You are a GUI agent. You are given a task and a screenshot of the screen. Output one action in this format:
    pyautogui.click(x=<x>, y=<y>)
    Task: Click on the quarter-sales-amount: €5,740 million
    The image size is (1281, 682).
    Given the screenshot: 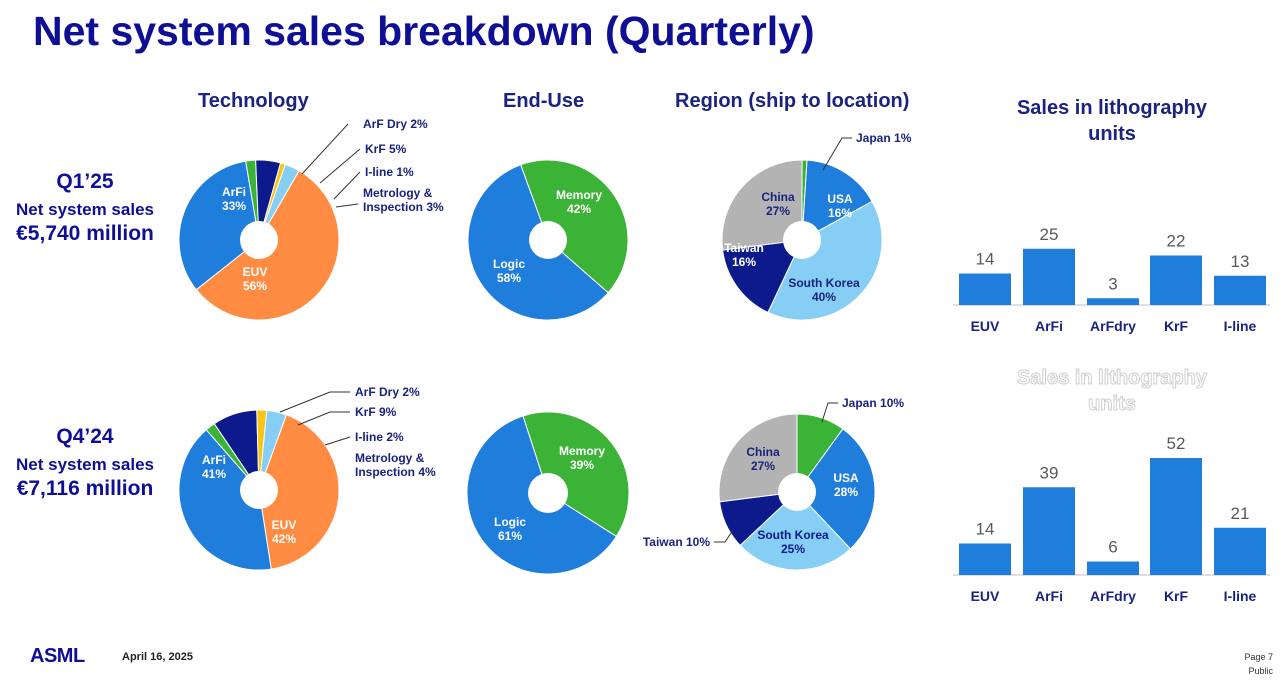 What is the action you would take?
    pyautogui.click(x=85, y=233)
    